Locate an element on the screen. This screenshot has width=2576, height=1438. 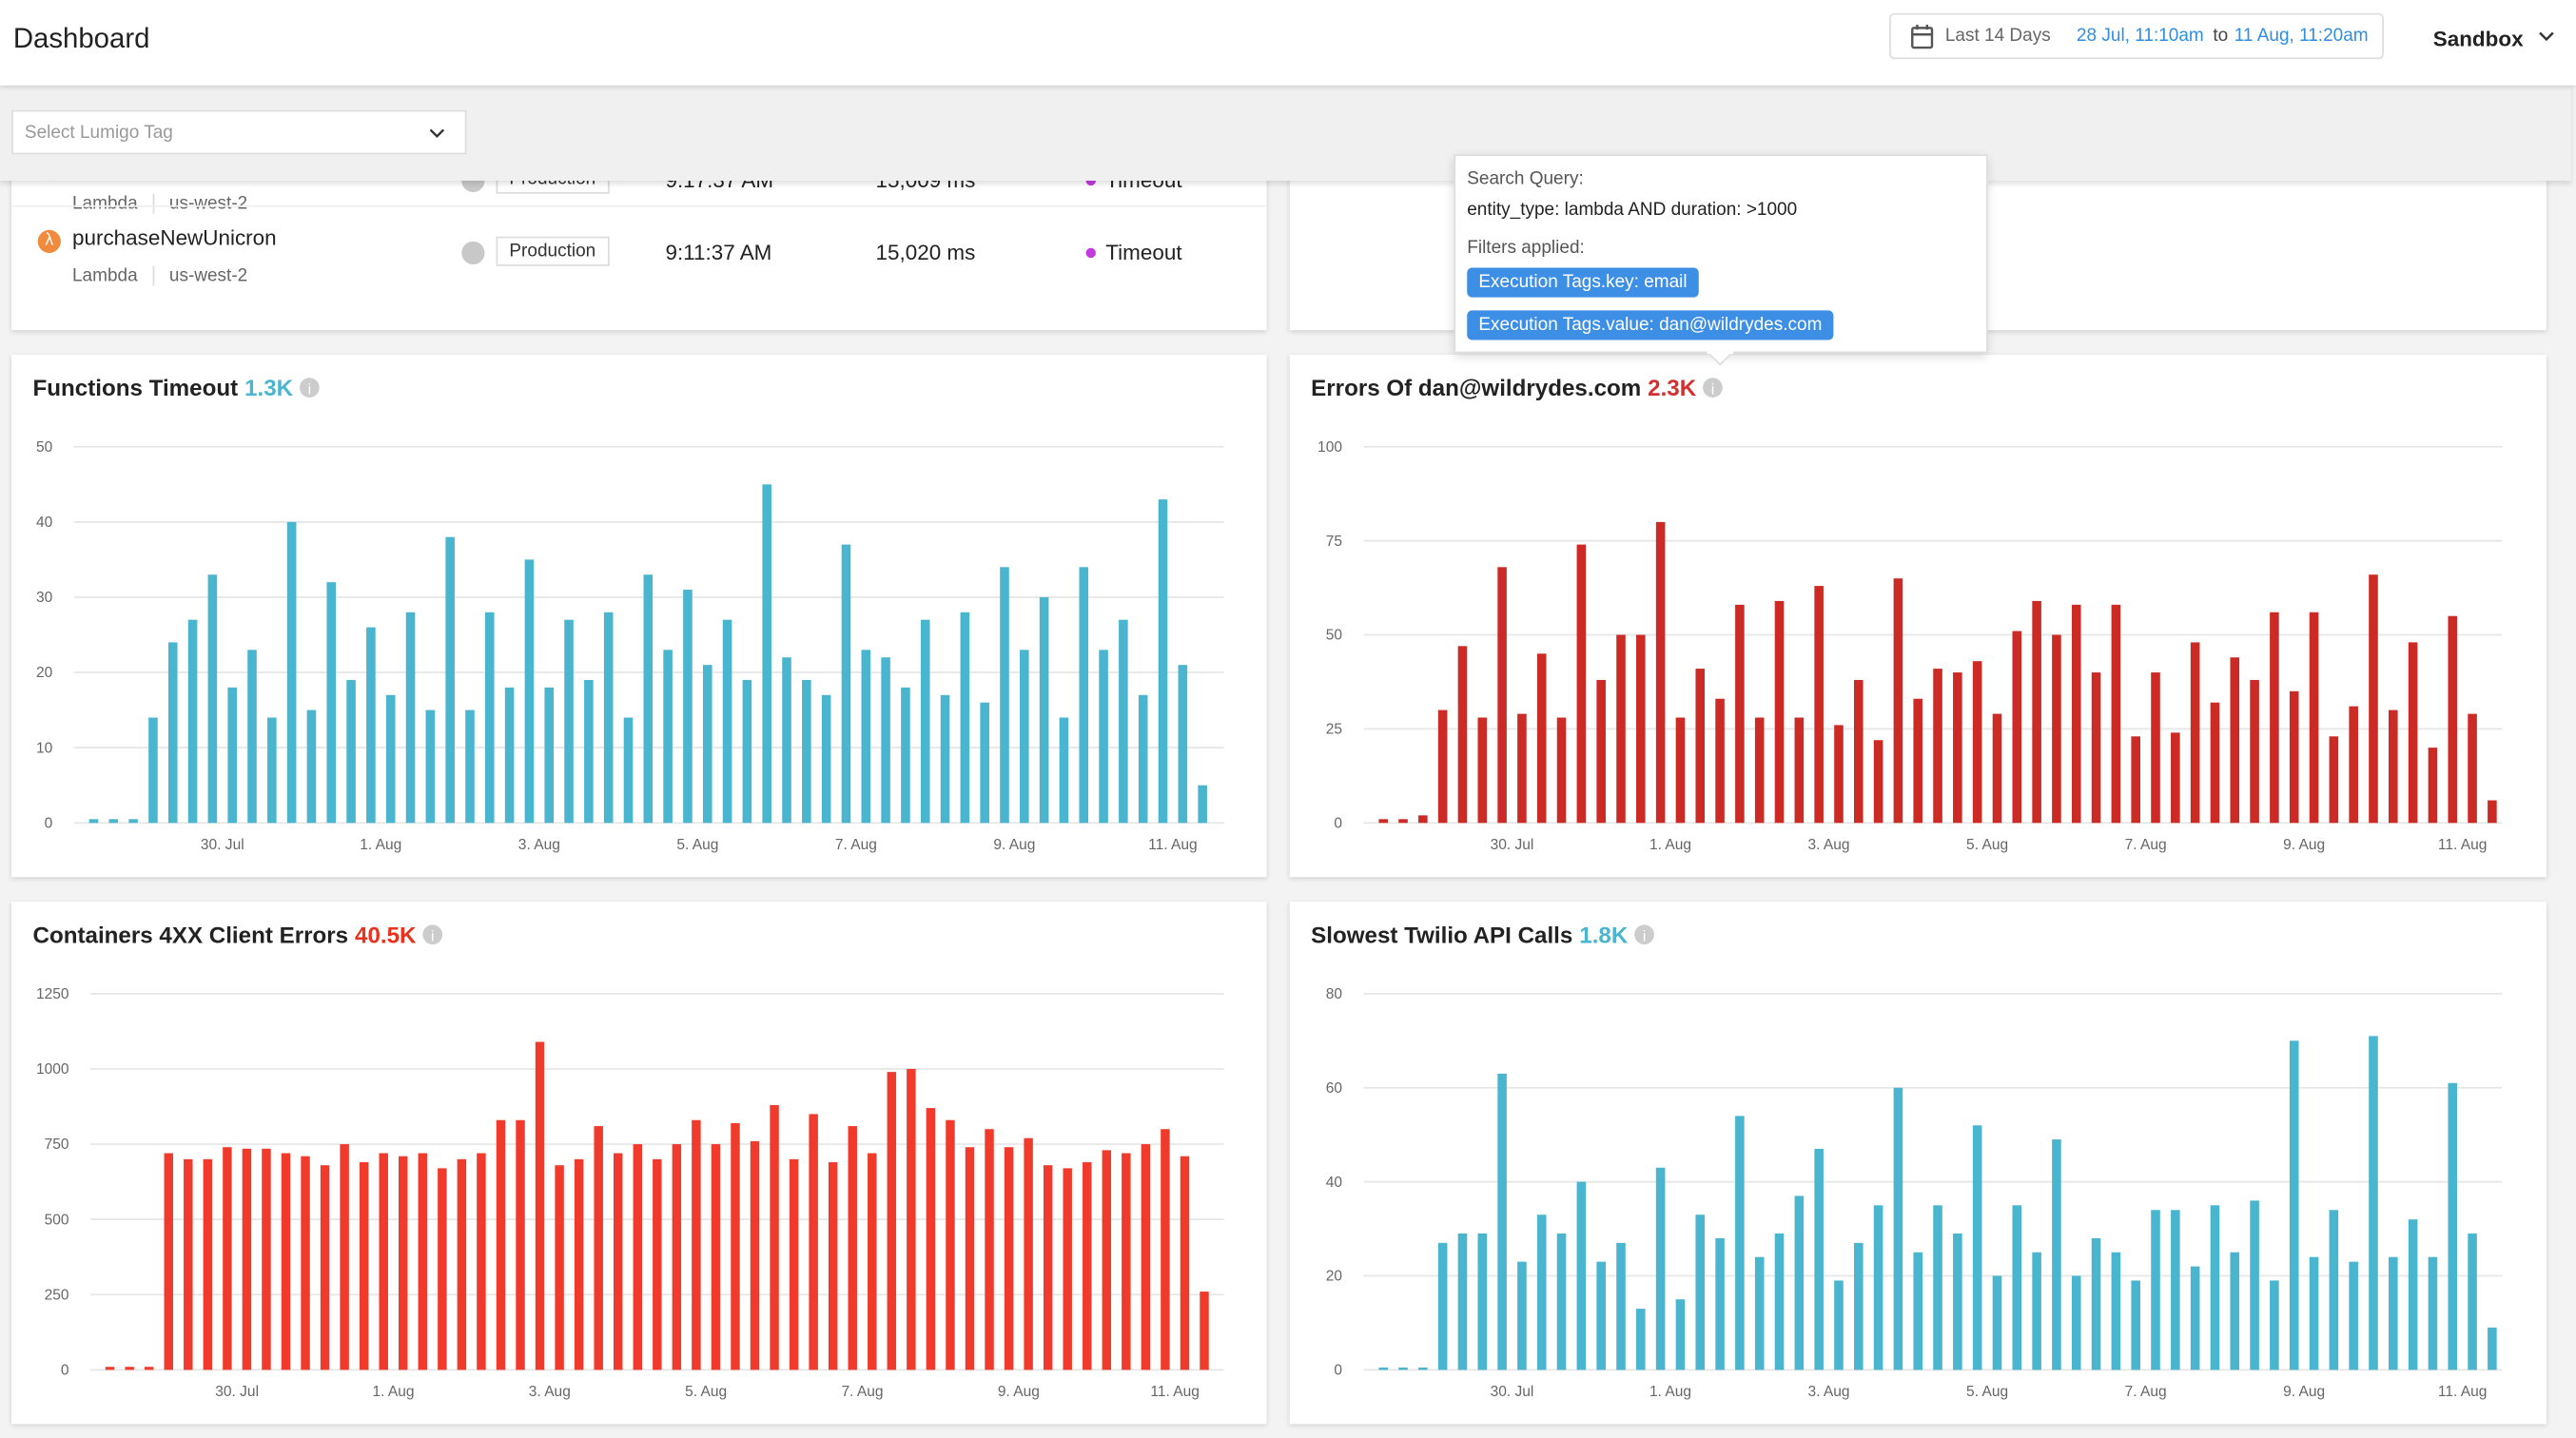
environment: Sandbox is located at coordinates (2478, 39).